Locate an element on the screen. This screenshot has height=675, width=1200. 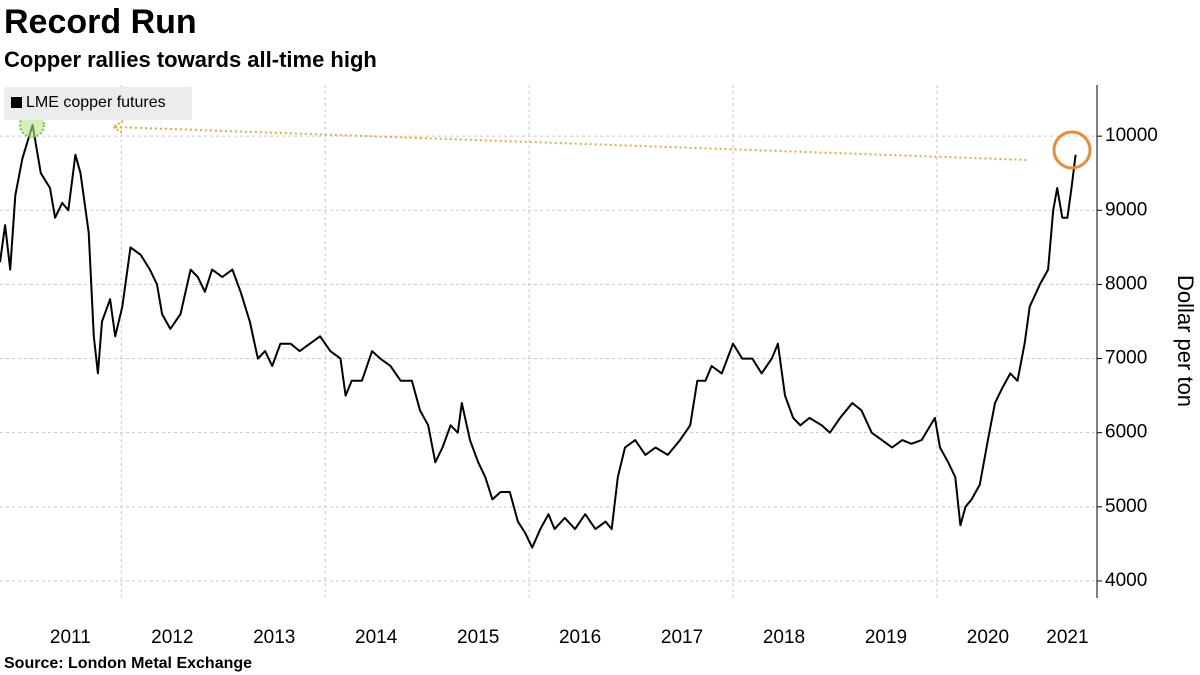
x-tick-label: 2017 is located at coordinates (682, 637).